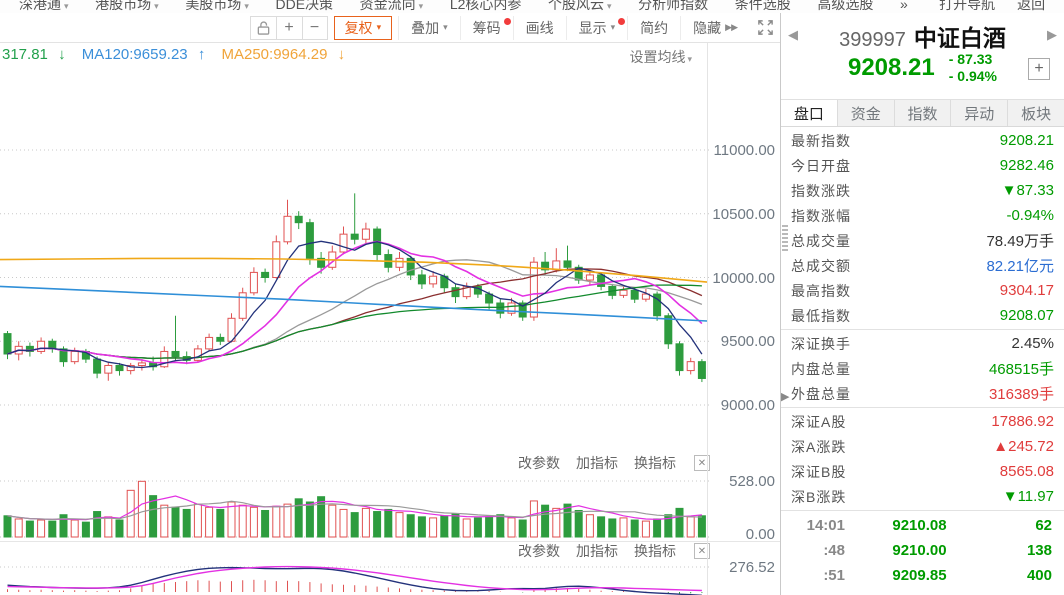  Describe the element at coordinates (304, 6) in the screenshot. I see `menu-item-3: DDE决策` at that location.